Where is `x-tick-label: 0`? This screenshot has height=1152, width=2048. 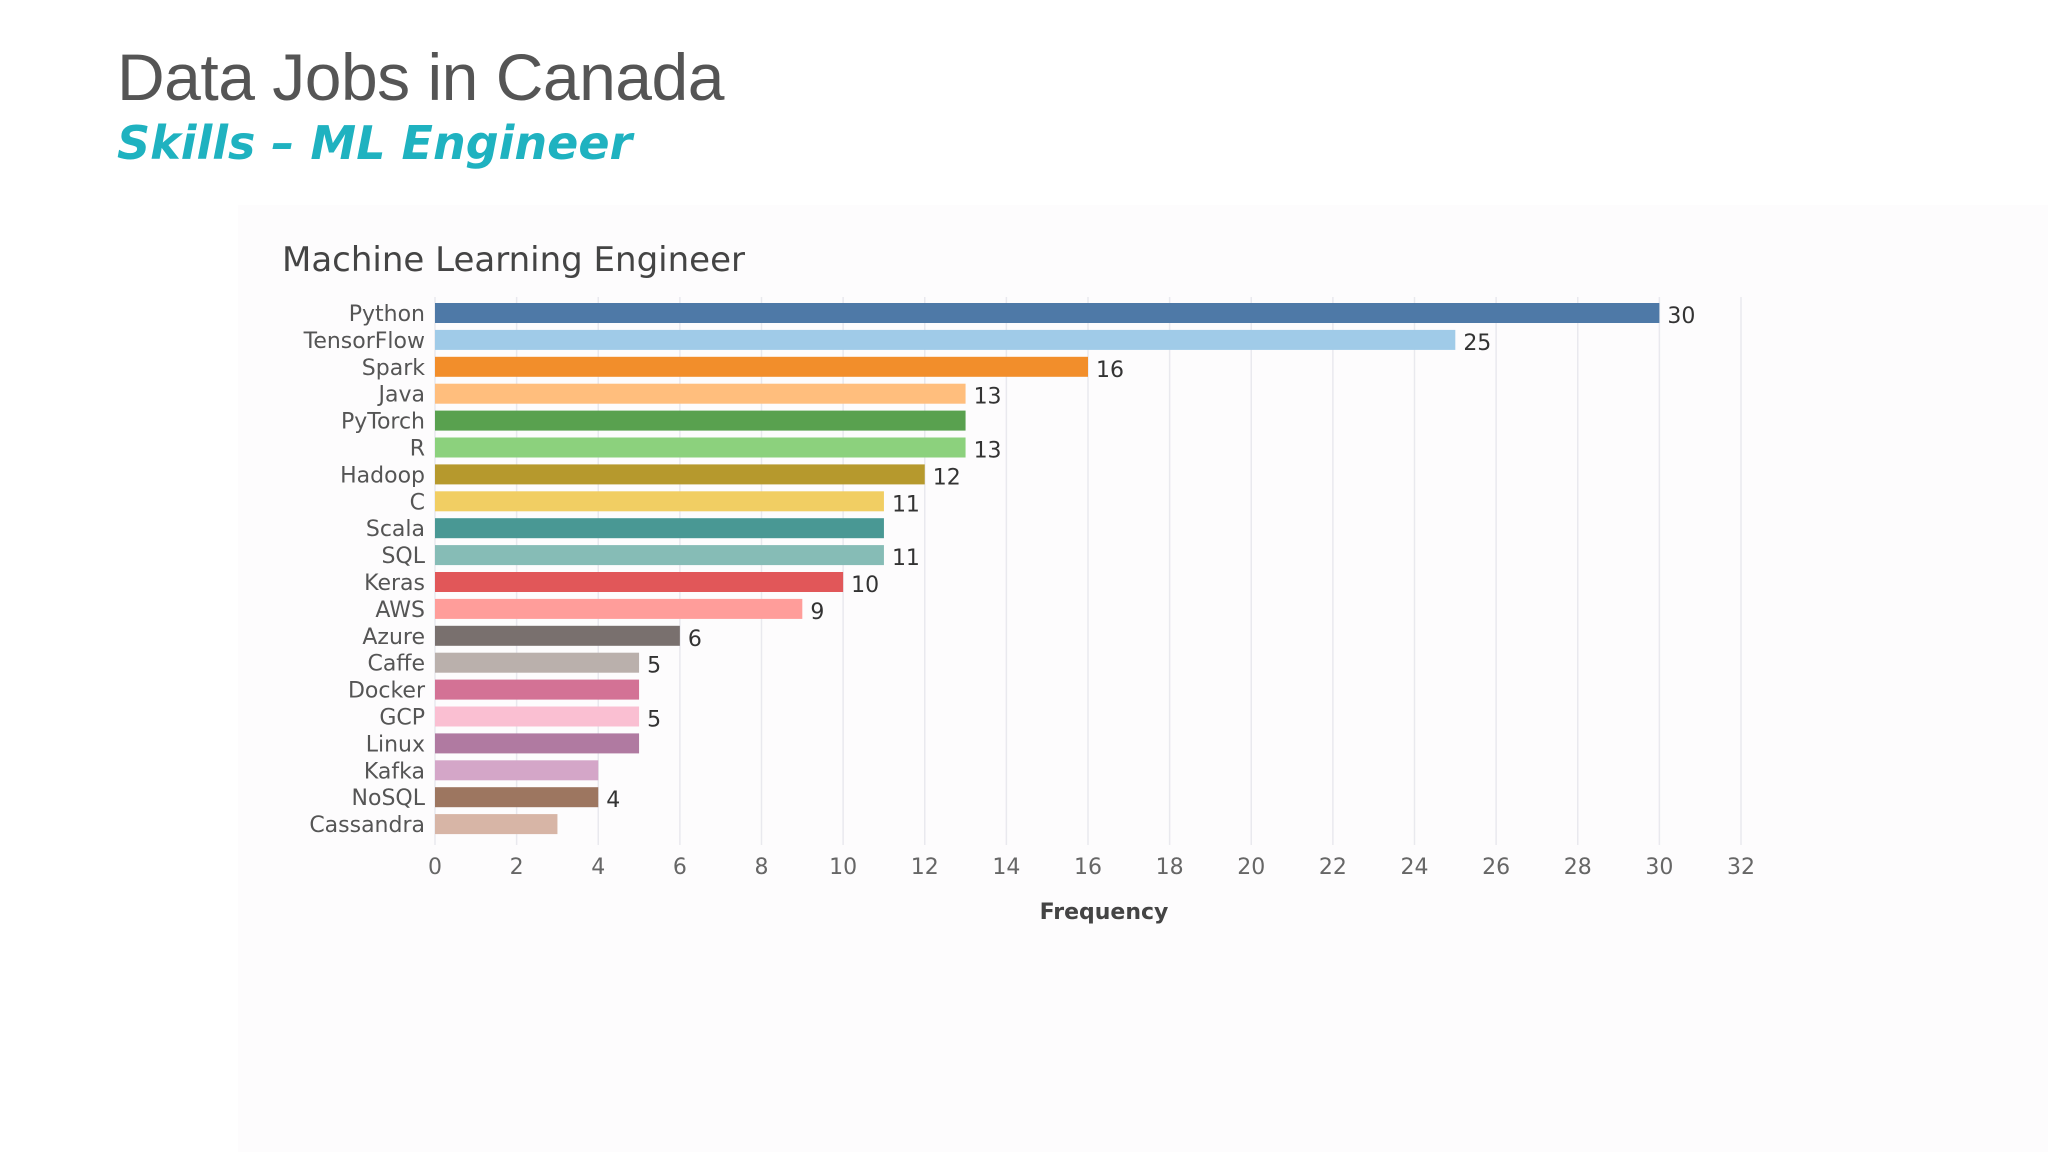 x-tick-label: 0 is located at coordinates (435, 867).